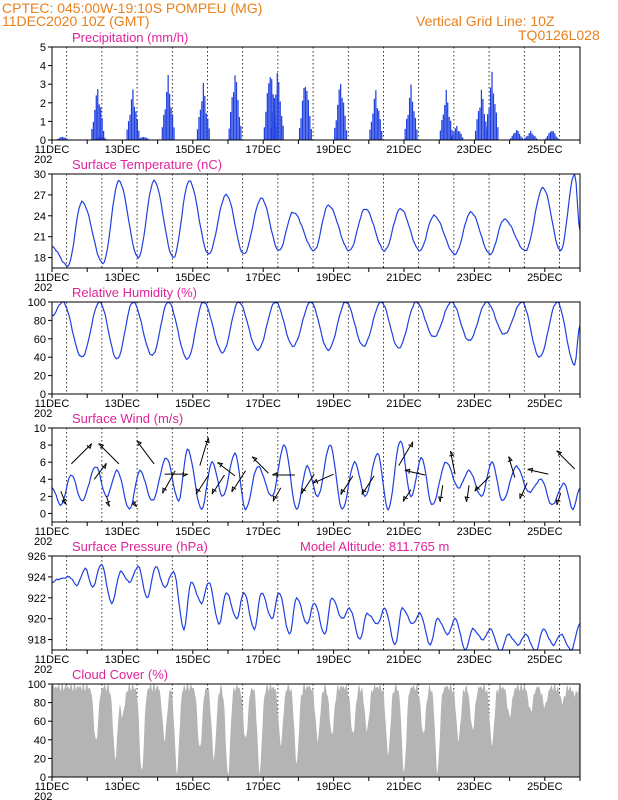 This screenshot has width=618, height=800. What do you see at coordinates (37, 599) in the screenshot?
I see `y-tick-label: 922` at bounding box center [37, 599].